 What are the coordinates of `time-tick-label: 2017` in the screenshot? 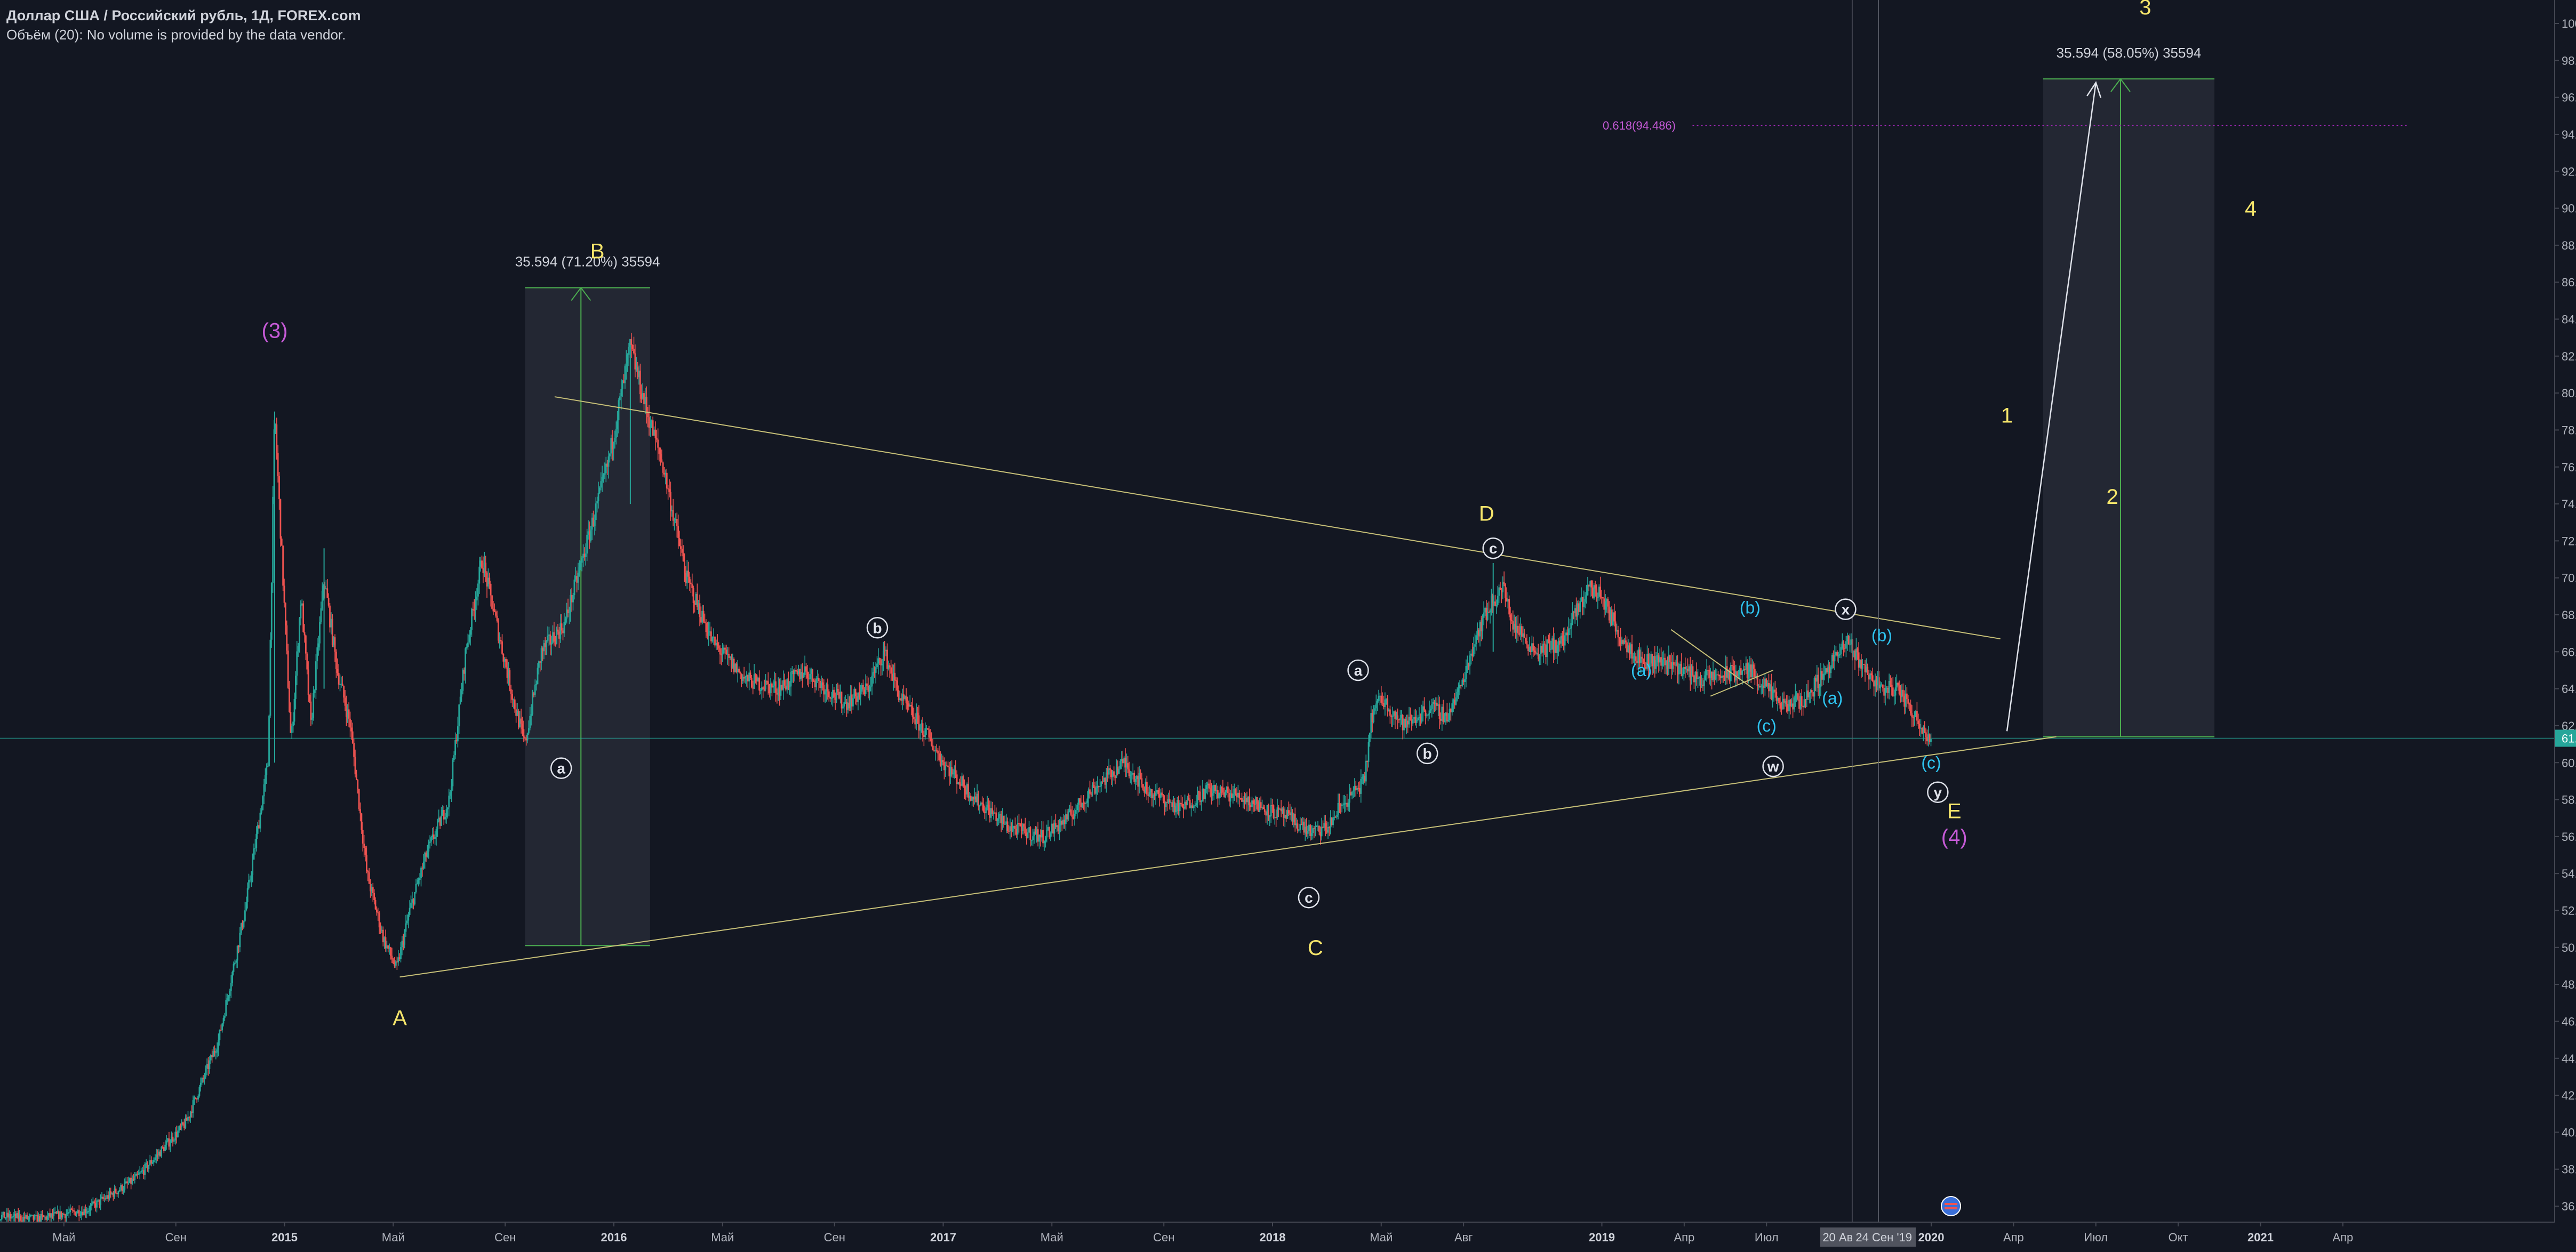 It's located at (943, 1237).